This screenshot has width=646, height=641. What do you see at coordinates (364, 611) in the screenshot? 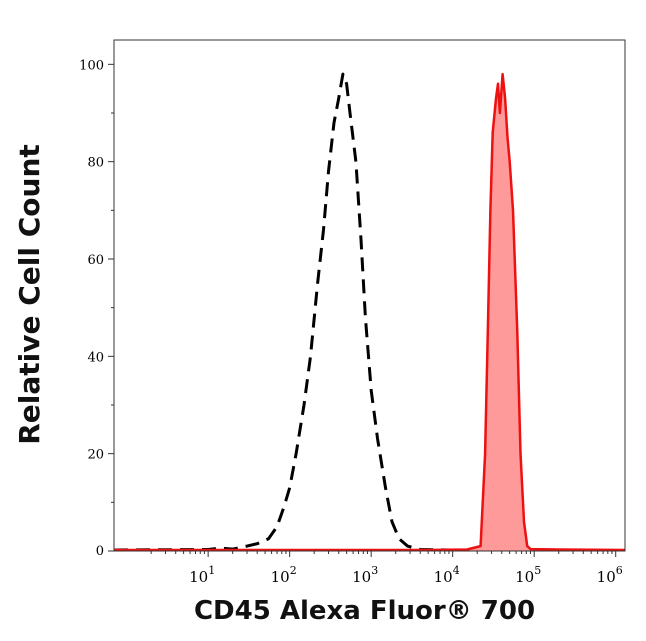
I see `x-axis-title: CD45 Alexa Fluor® 700` at bounding box center [364, 611].